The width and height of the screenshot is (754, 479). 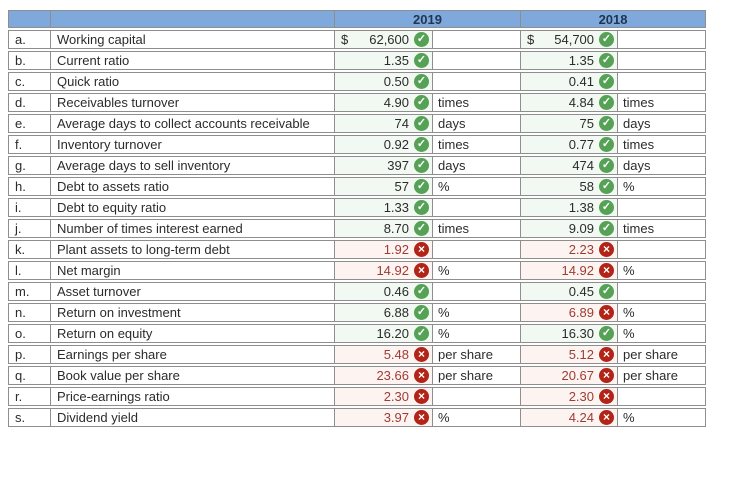 I want to click on row-label: Asset turnover, so click(x=192, y=291).